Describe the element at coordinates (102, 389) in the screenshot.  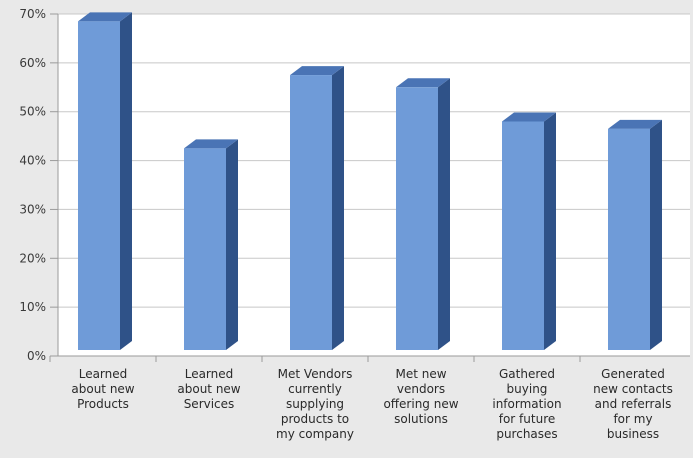
I see `x-tick-label: Learned about new Products` at that location.